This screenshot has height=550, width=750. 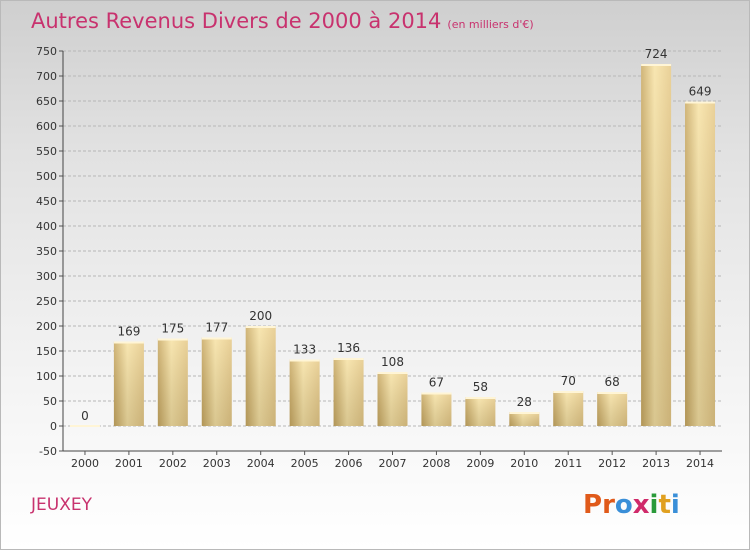 What do you see at coordinates (568, 463) in the screenshot?
I see `x-tick-label: 2011` at bounding box center [568, 463].